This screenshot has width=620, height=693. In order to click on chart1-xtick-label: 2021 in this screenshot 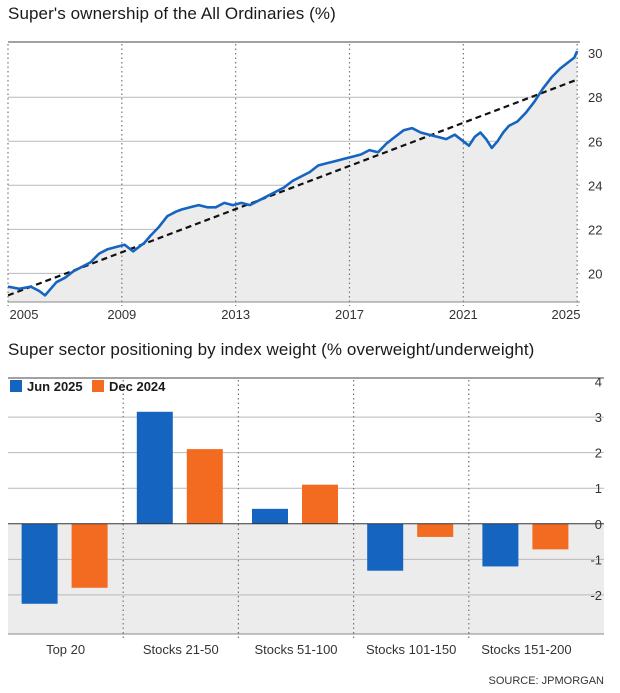, I will do `click(463, 314)`.